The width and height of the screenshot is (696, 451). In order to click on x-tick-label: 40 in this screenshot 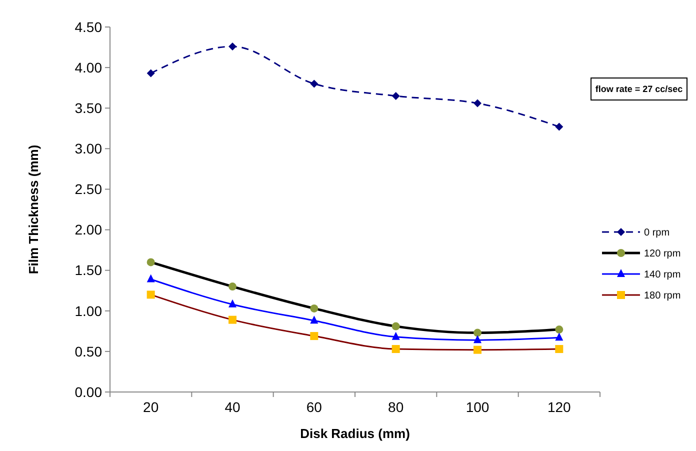, I will do `click(232, 407)`.